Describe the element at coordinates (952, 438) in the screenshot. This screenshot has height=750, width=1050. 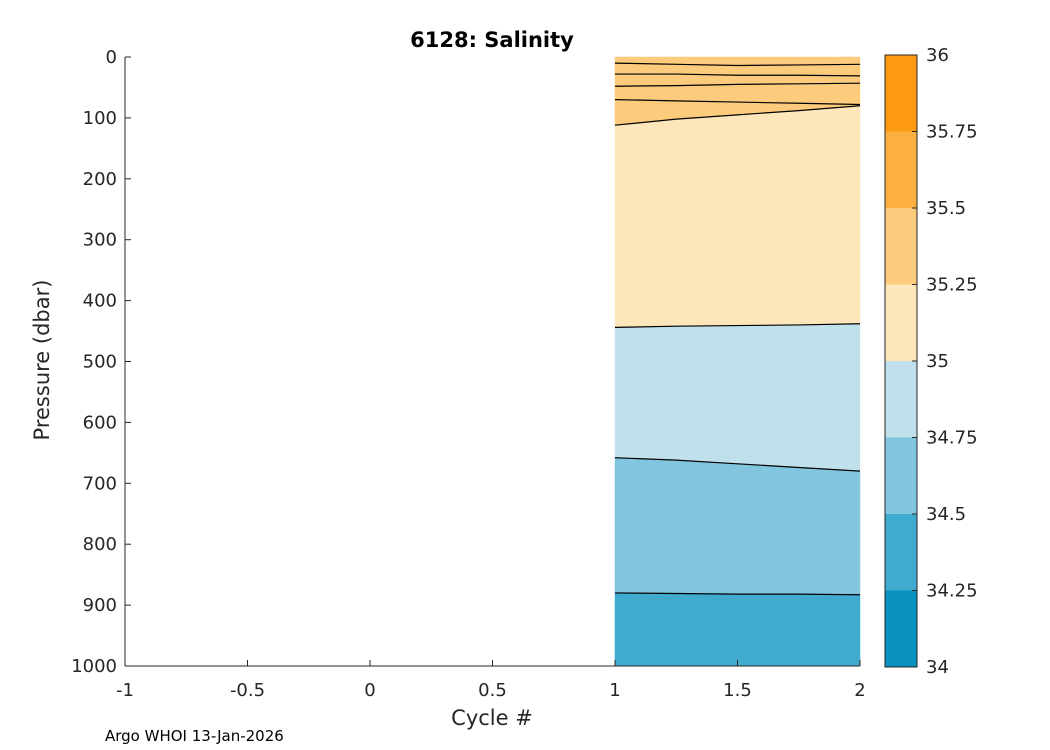
I see `colorbar-tick-label: 34.75` at that location.